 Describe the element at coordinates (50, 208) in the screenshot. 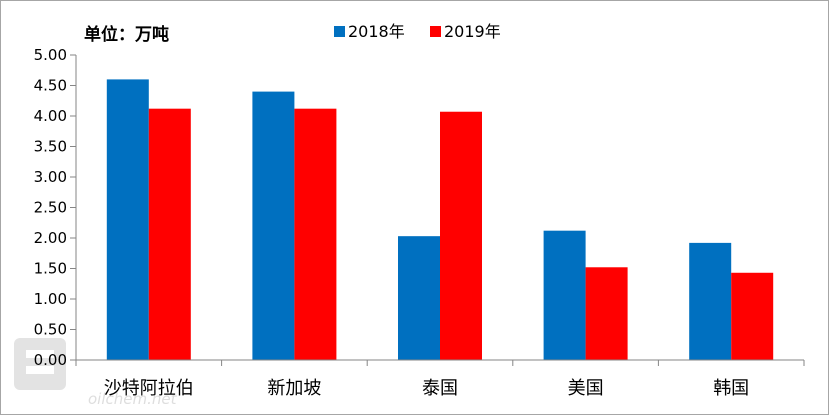

I see `y-tick-label: 2.50` at that location.